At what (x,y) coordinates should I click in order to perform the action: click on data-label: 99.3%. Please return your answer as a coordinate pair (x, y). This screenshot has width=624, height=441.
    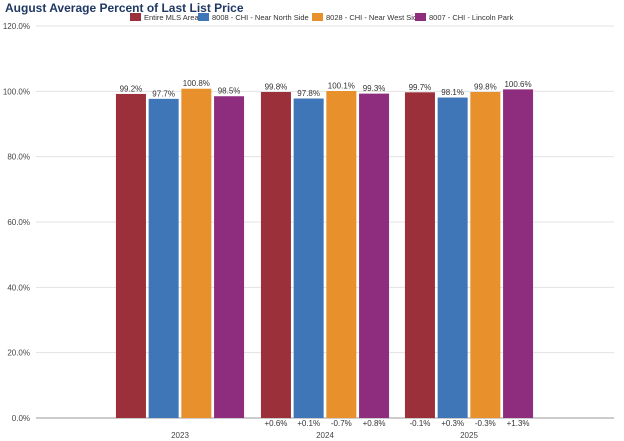
    Looking at the image, I should click on (374, 88).